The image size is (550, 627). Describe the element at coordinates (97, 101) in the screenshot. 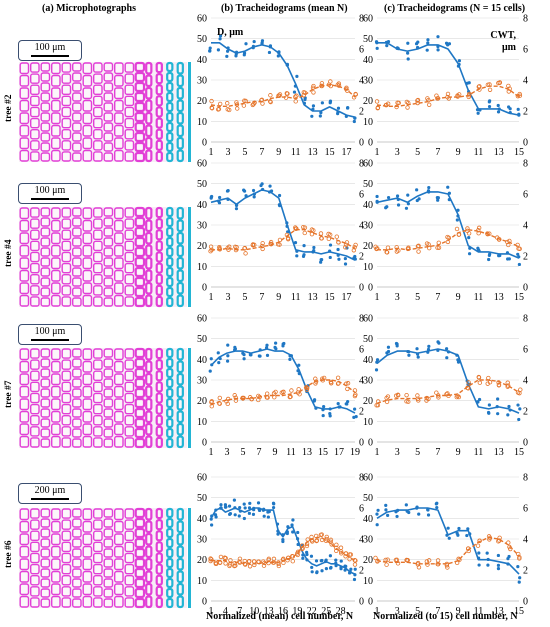

I see `micro-panel-tree-2: 100 μm tree #2` at that location.